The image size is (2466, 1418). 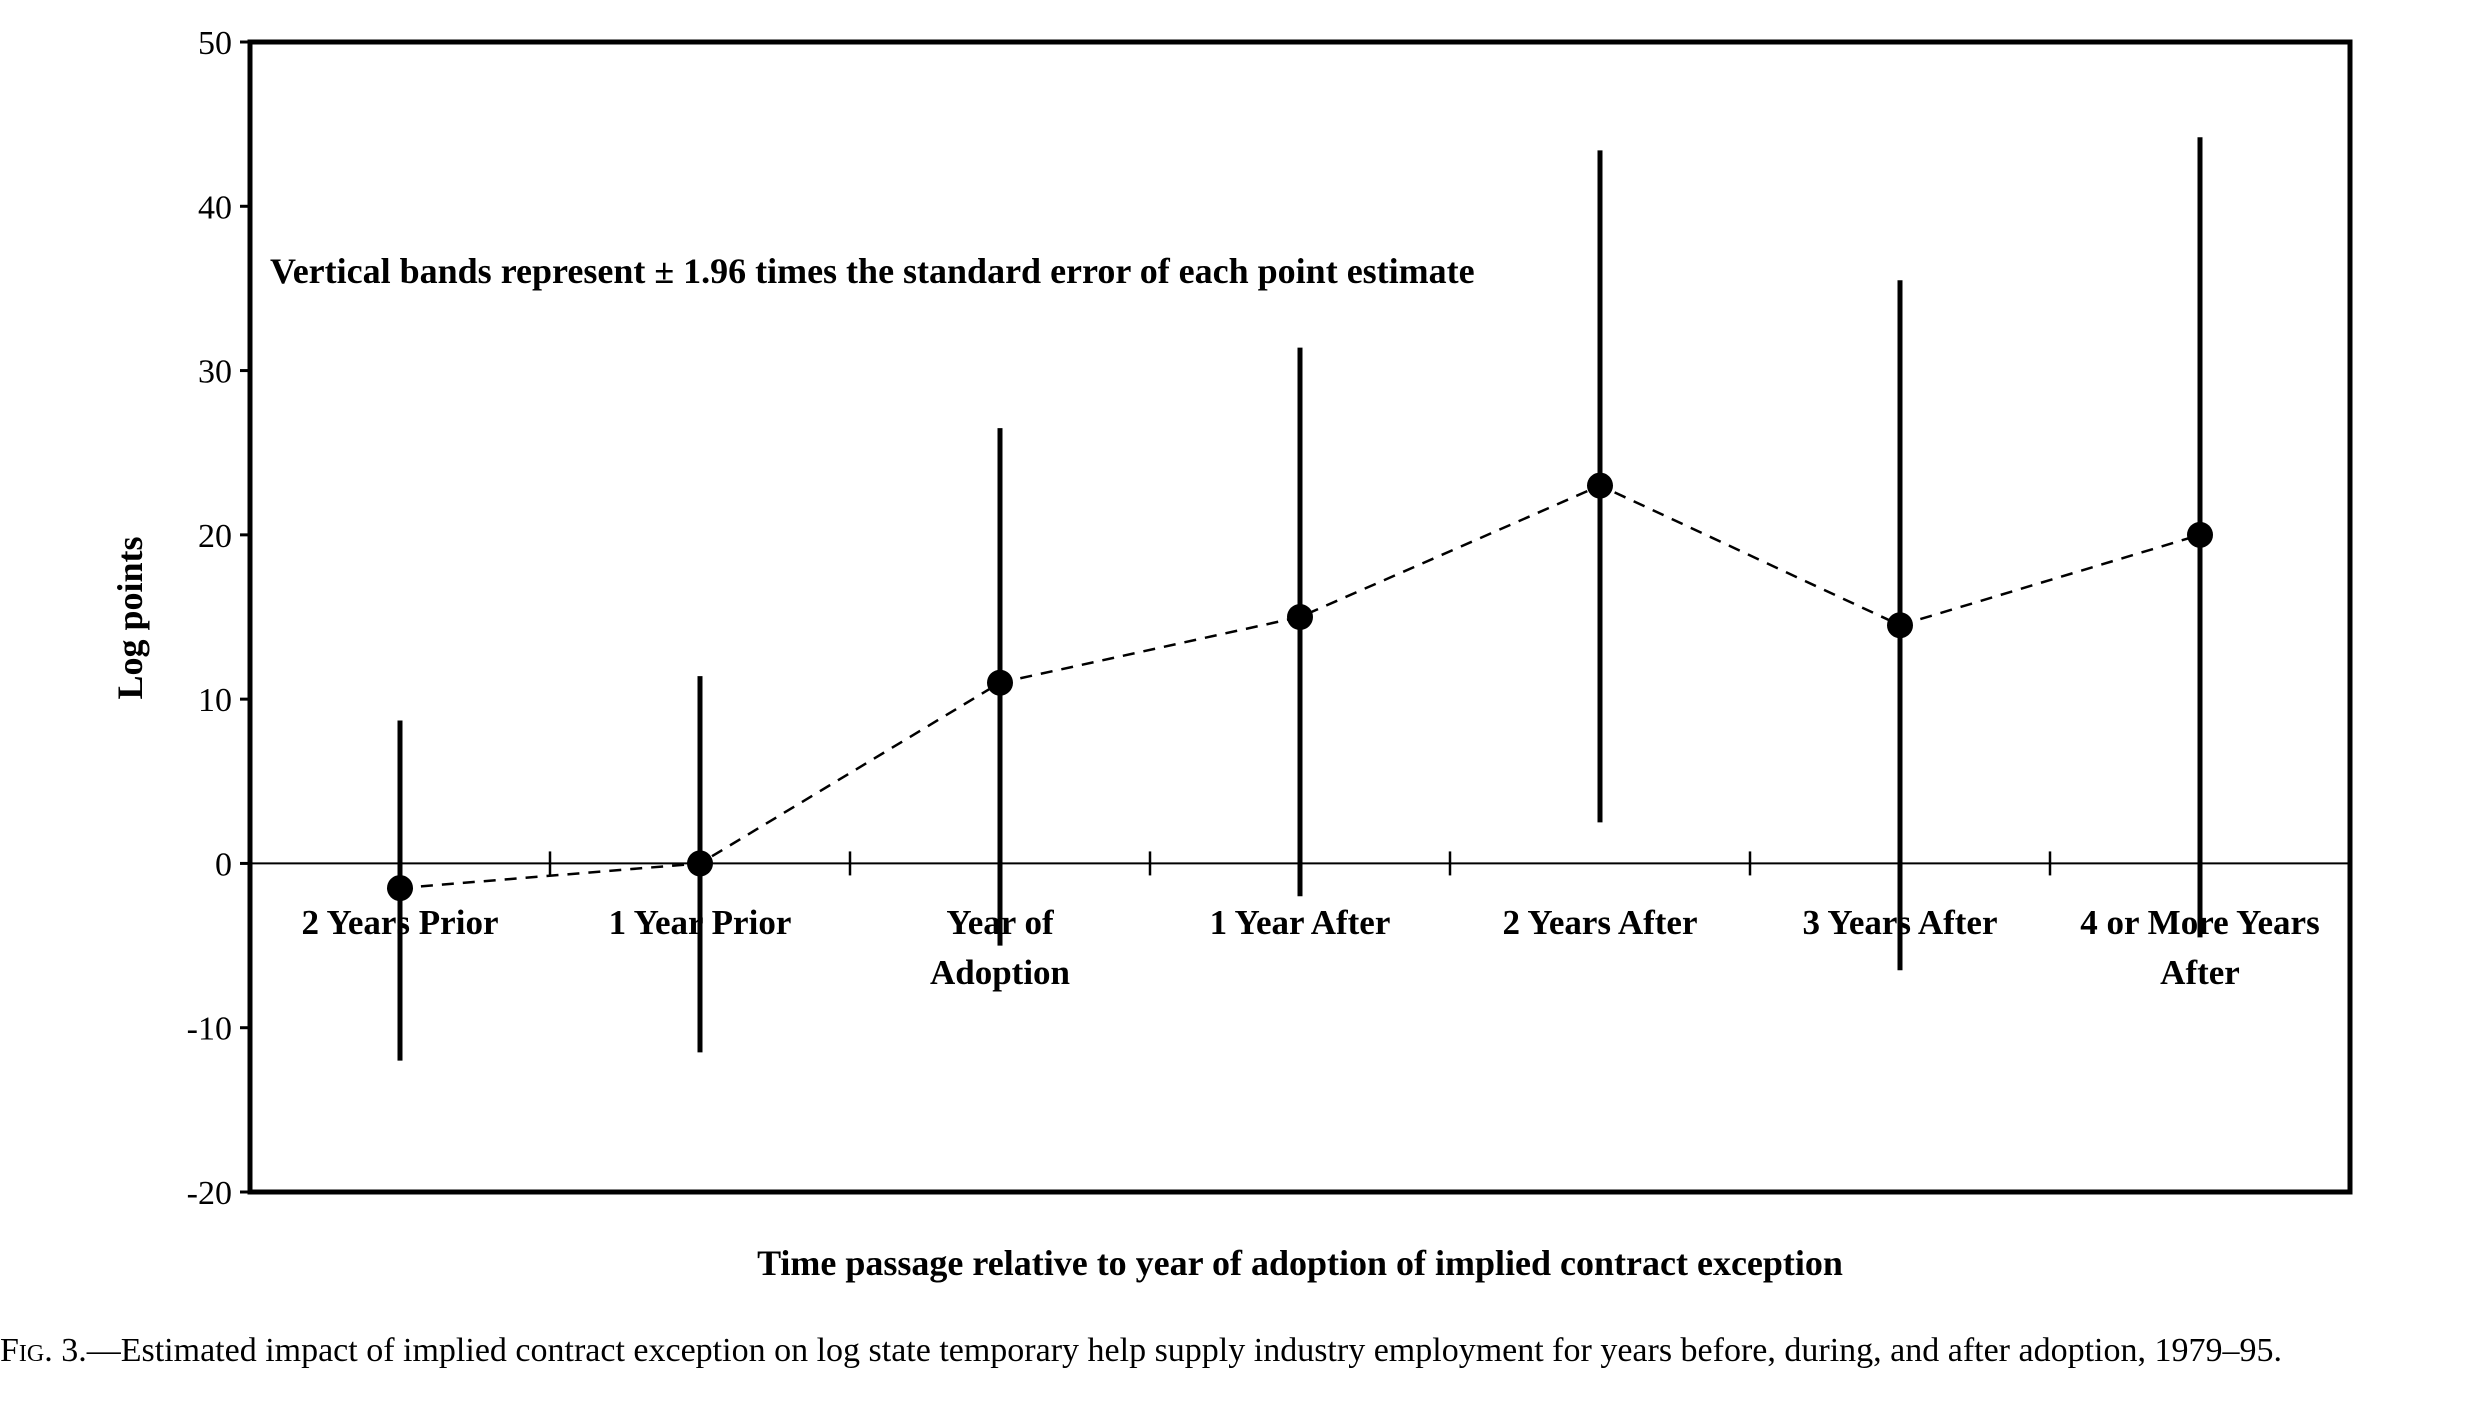 I want to click on x-category-label: 1 Year Prior, so click(x=700, y=922).